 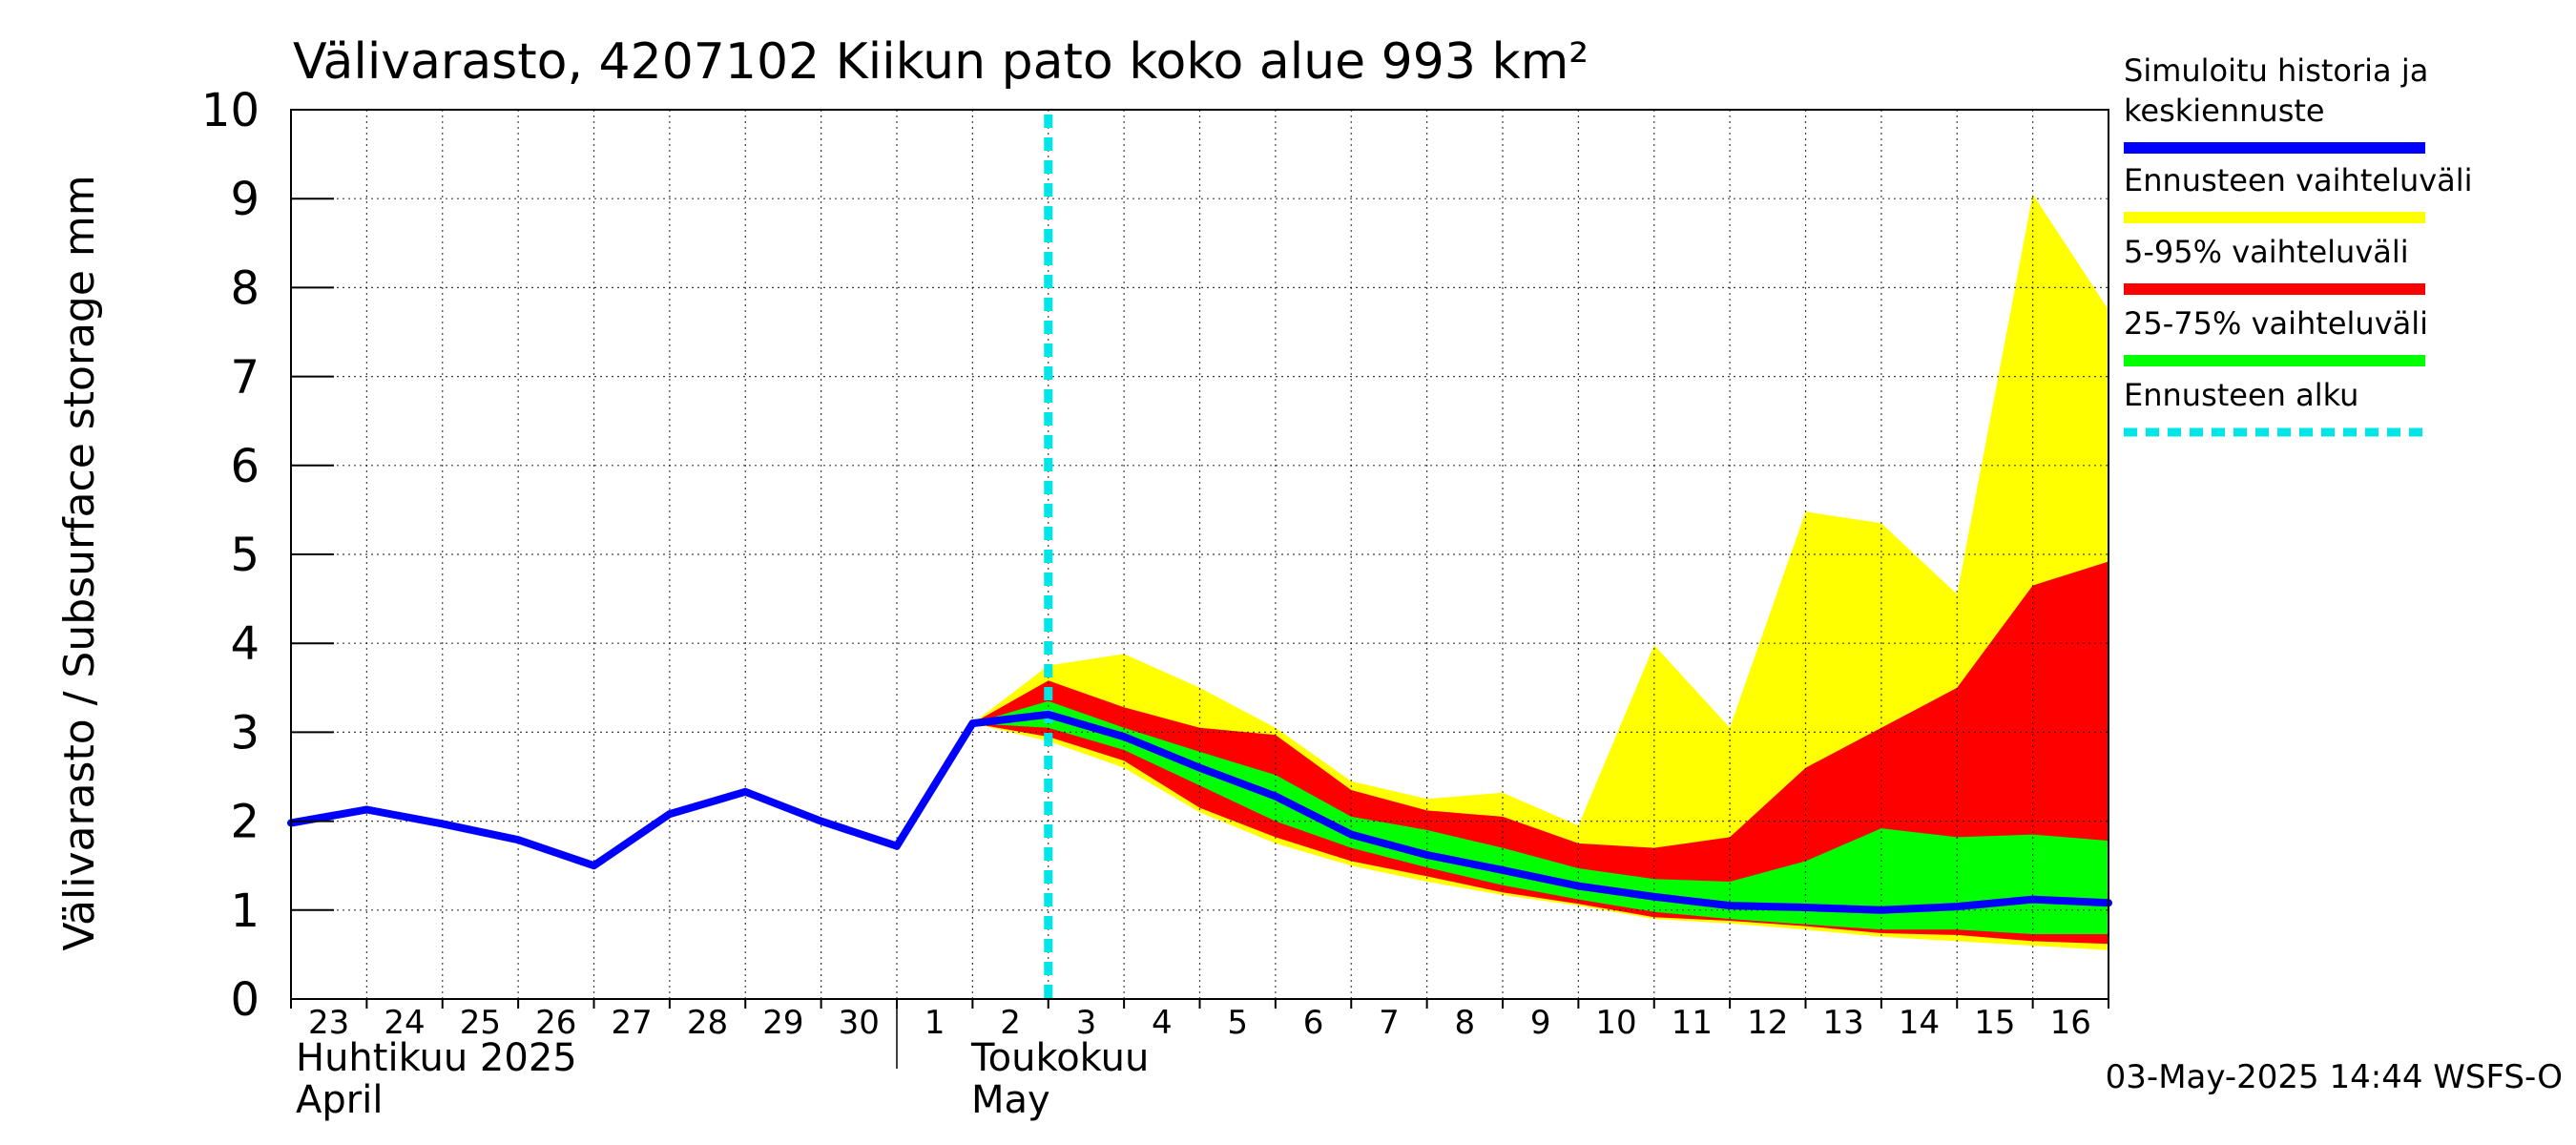 I want to click on y-tick-label: 10, so click(x=230, y=110).